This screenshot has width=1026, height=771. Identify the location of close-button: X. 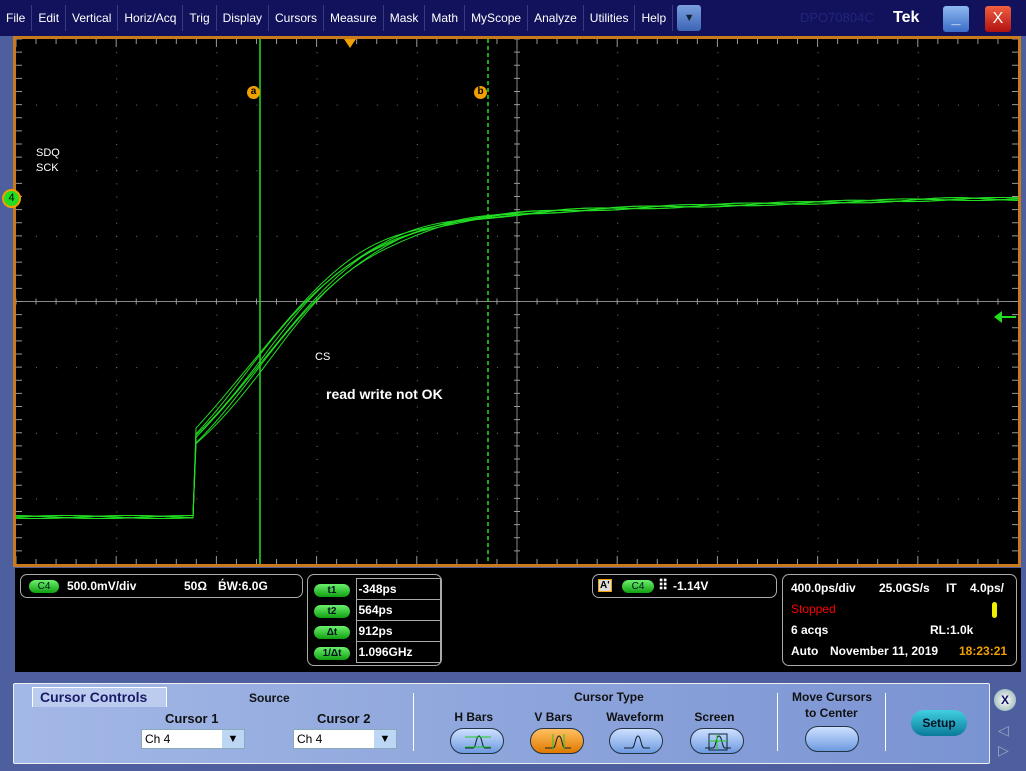
(998, 19).